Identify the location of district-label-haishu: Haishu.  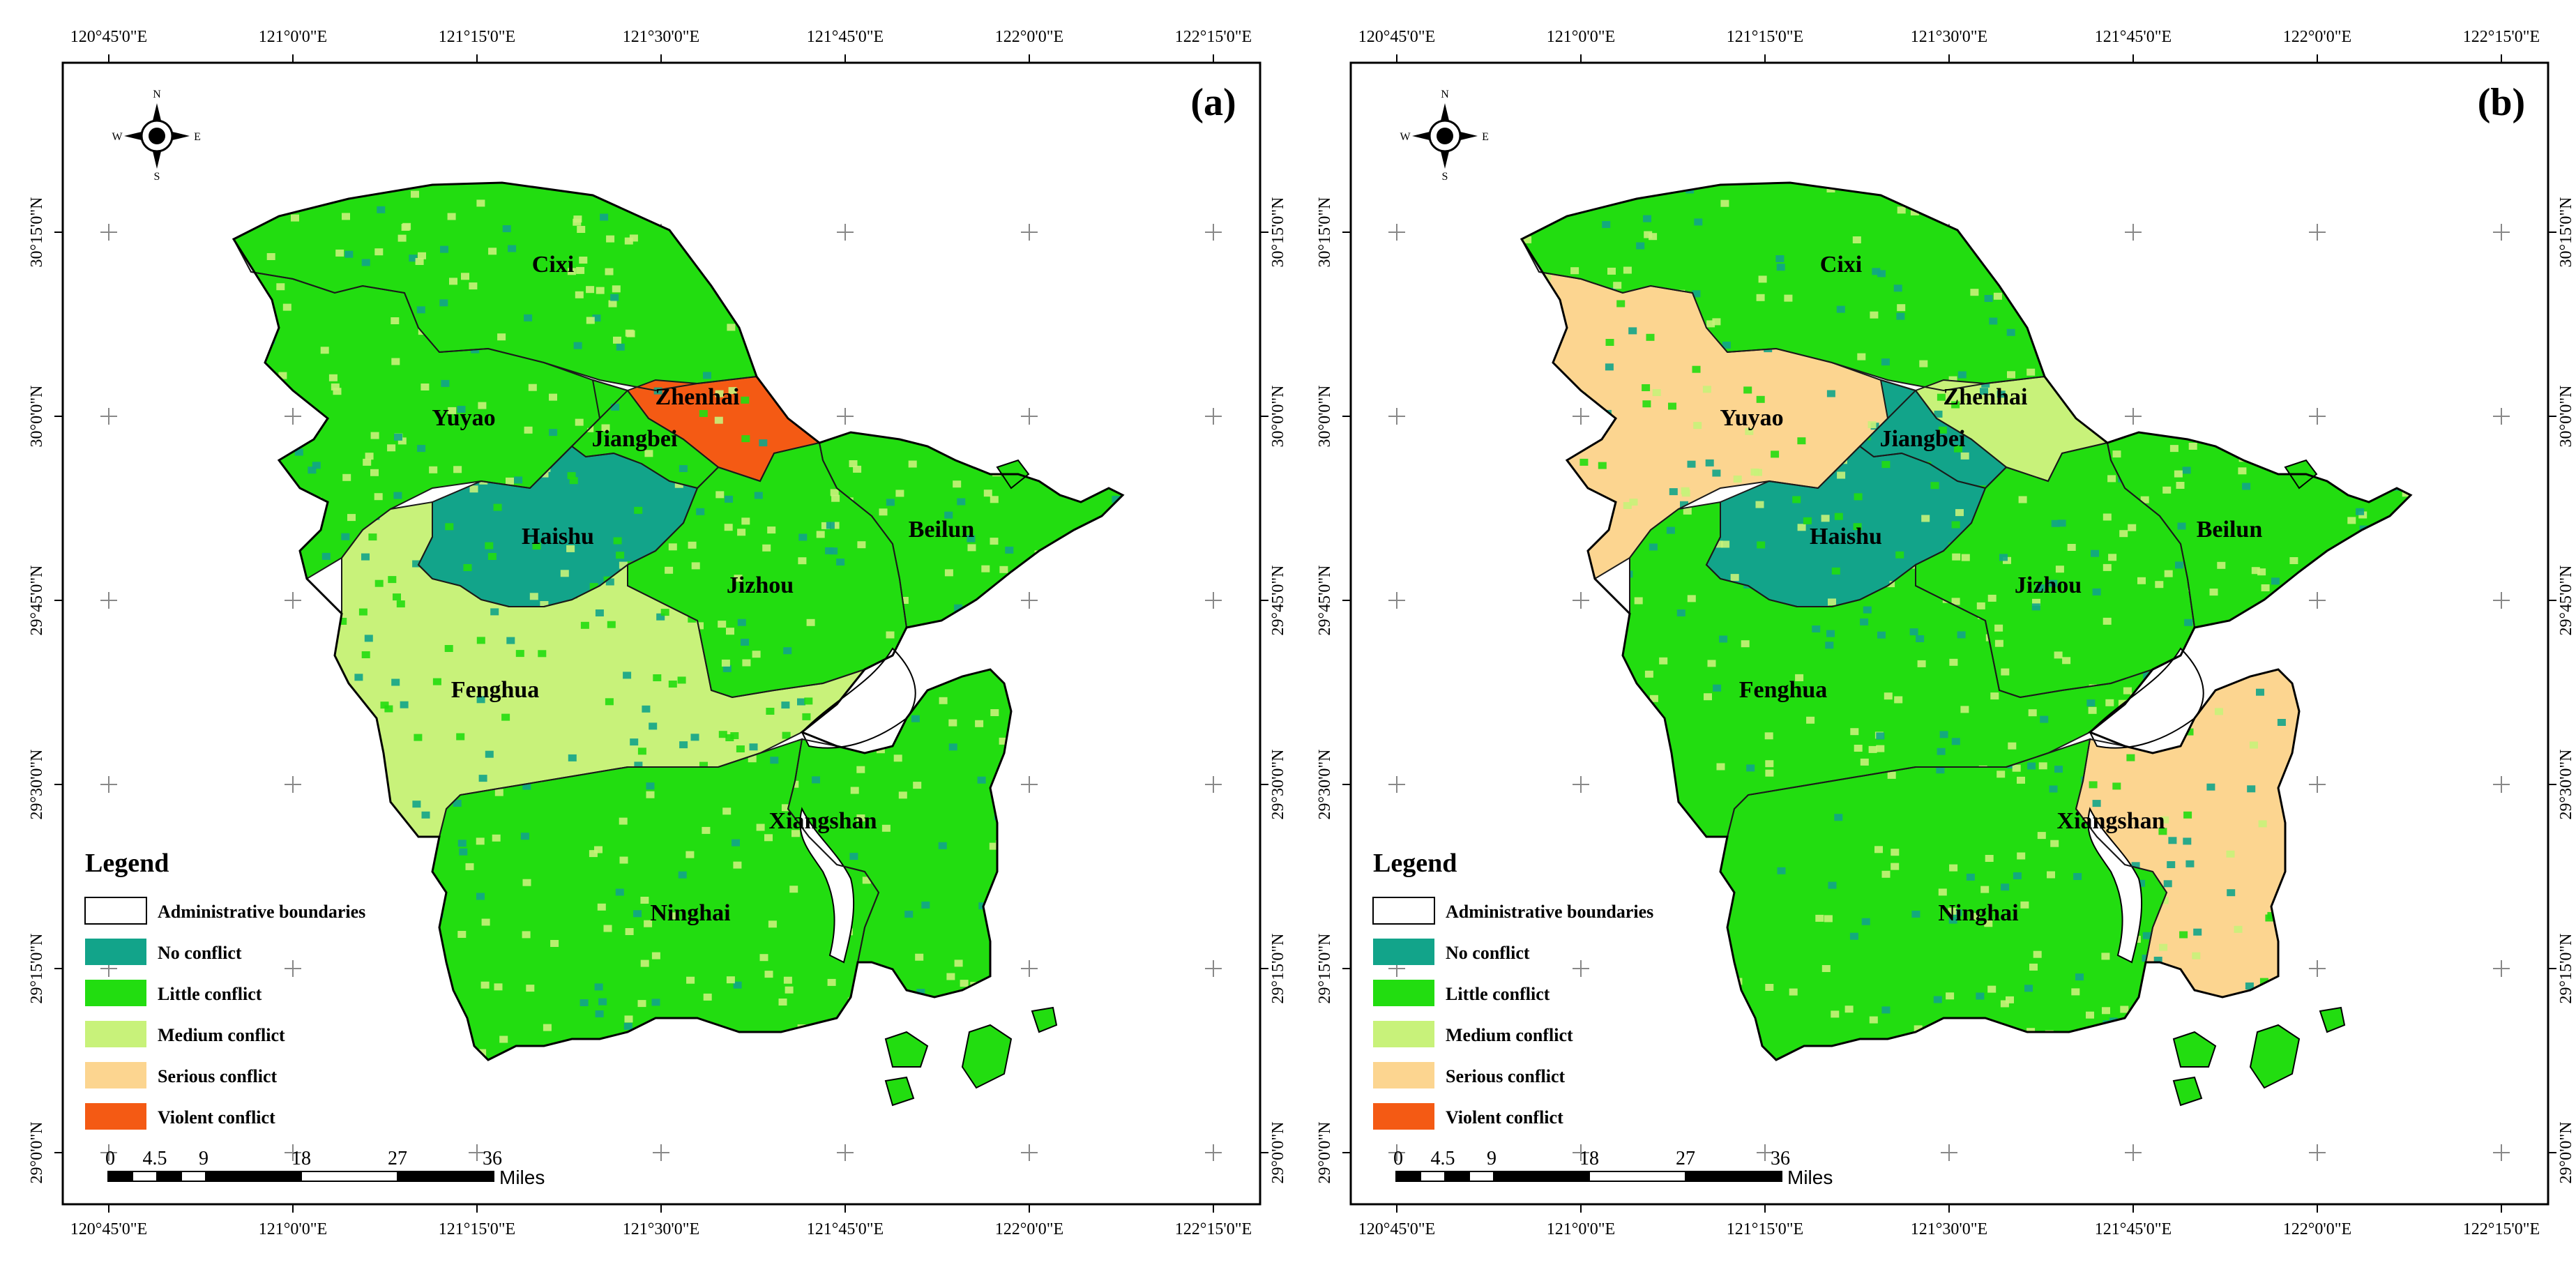
(1846, 536).